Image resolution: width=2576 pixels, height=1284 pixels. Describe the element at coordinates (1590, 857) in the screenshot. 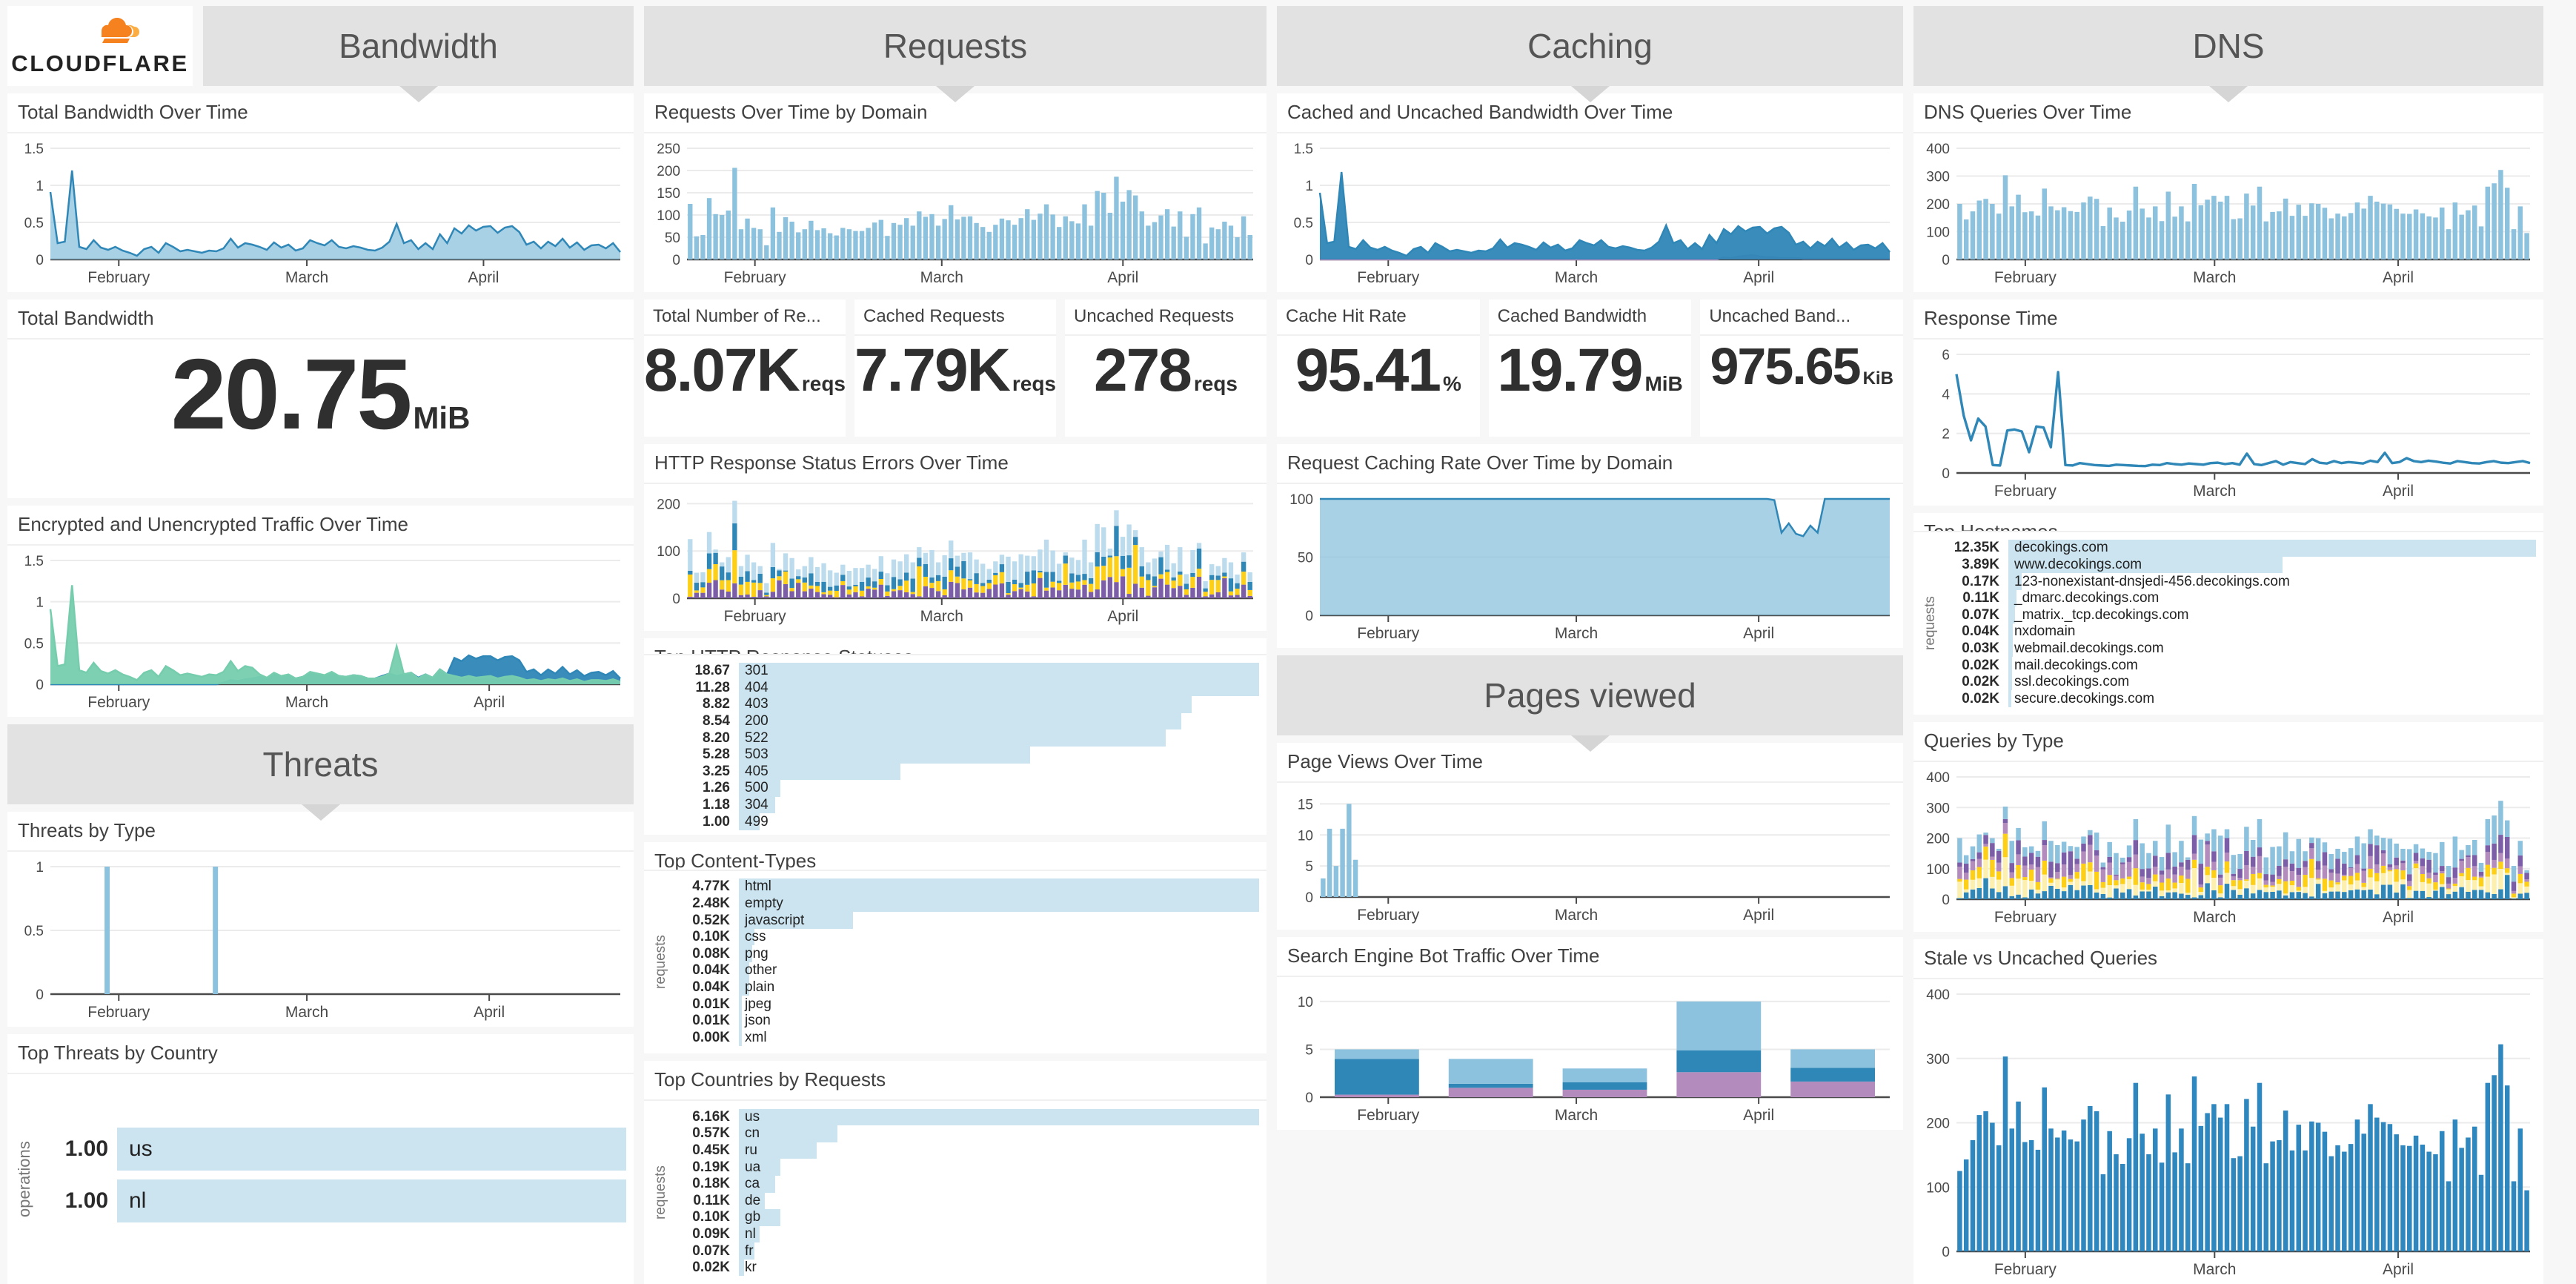

I see `chart-page-views-over-time: 0 5 10 15 February March April` at that location.